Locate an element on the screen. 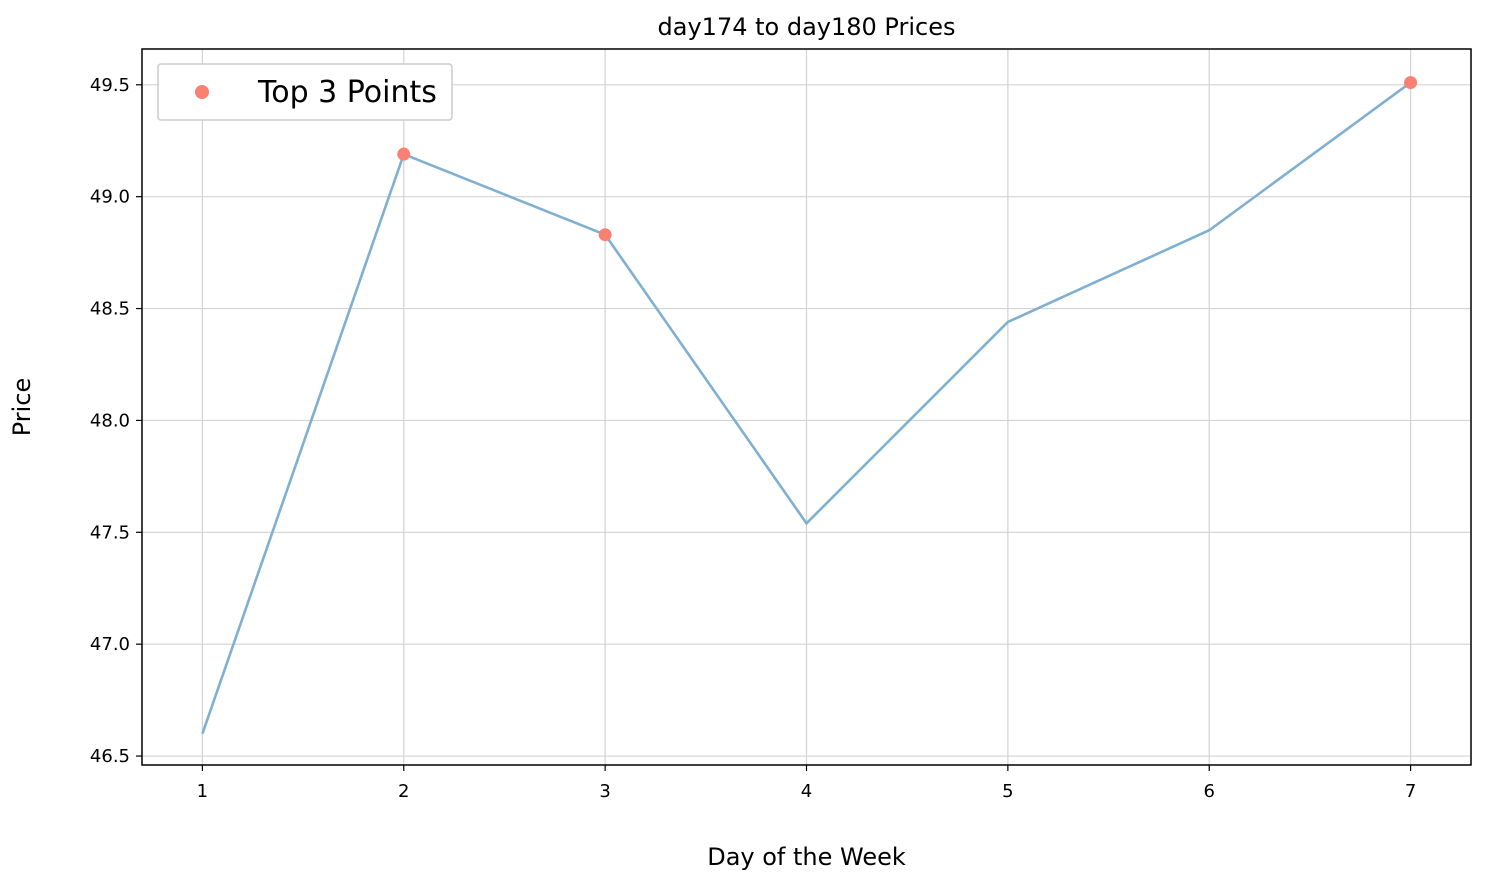 Image resolution: width=1486 pixels, height=891 pixels. y-tick-label: 47.0 is located at coordinates (110, 644).